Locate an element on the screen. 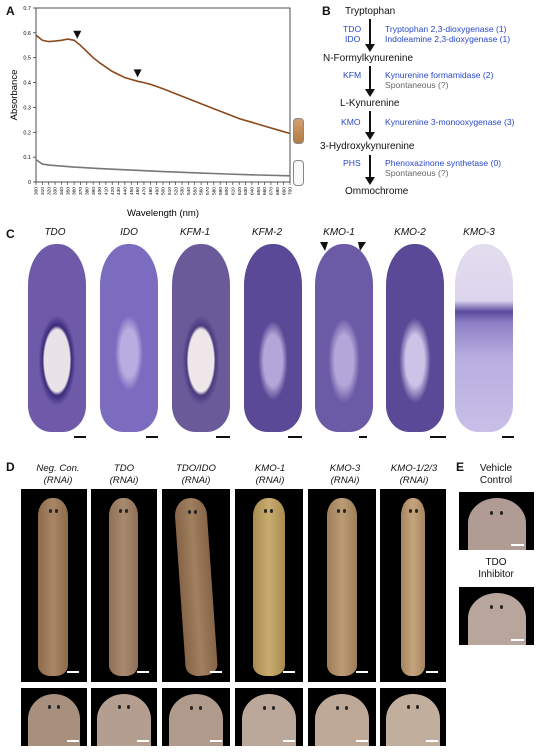 This screenshot has width=538, height=755. condition-label: TDO (RNAi) is located at coordinates (124, 474).